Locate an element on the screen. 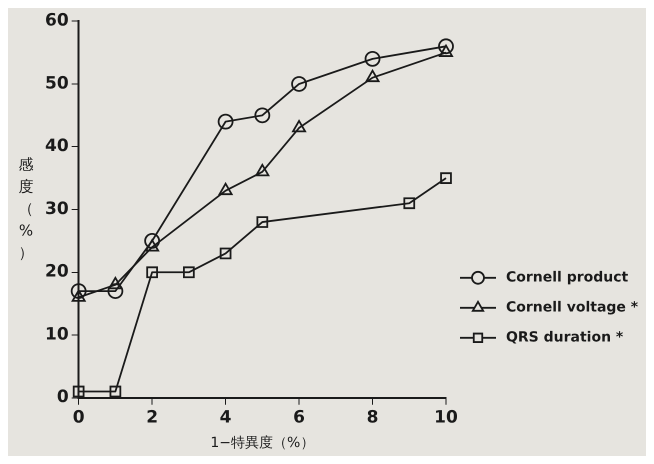  legend-label: Cornell product is located at coordinates (567, 277).